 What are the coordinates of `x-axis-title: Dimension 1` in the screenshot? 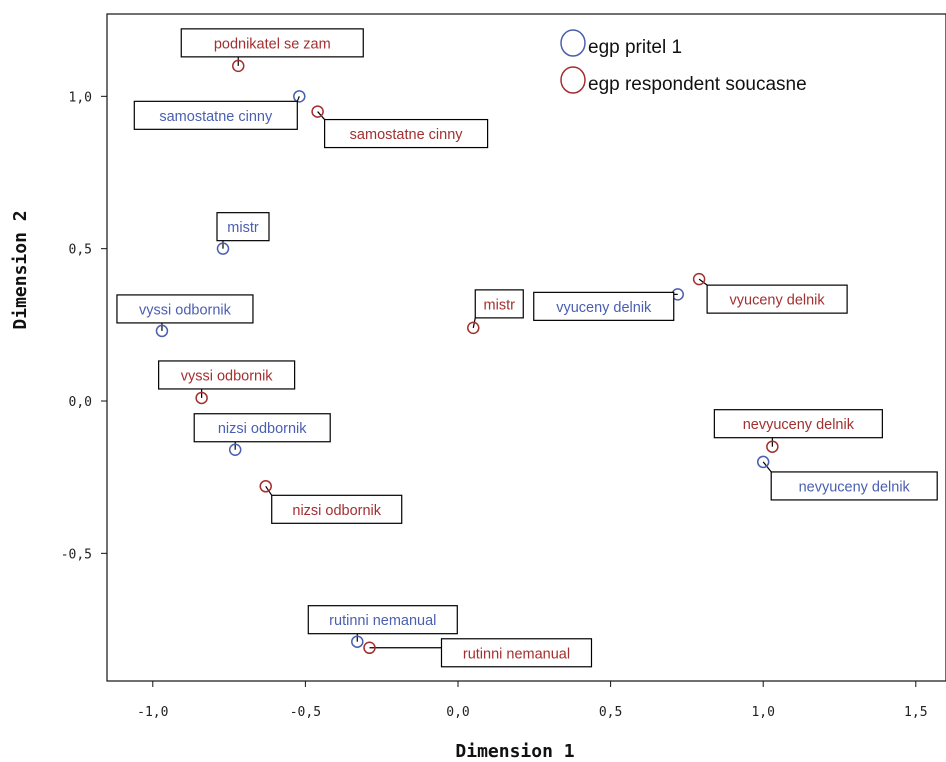 It's located at (514, 751).